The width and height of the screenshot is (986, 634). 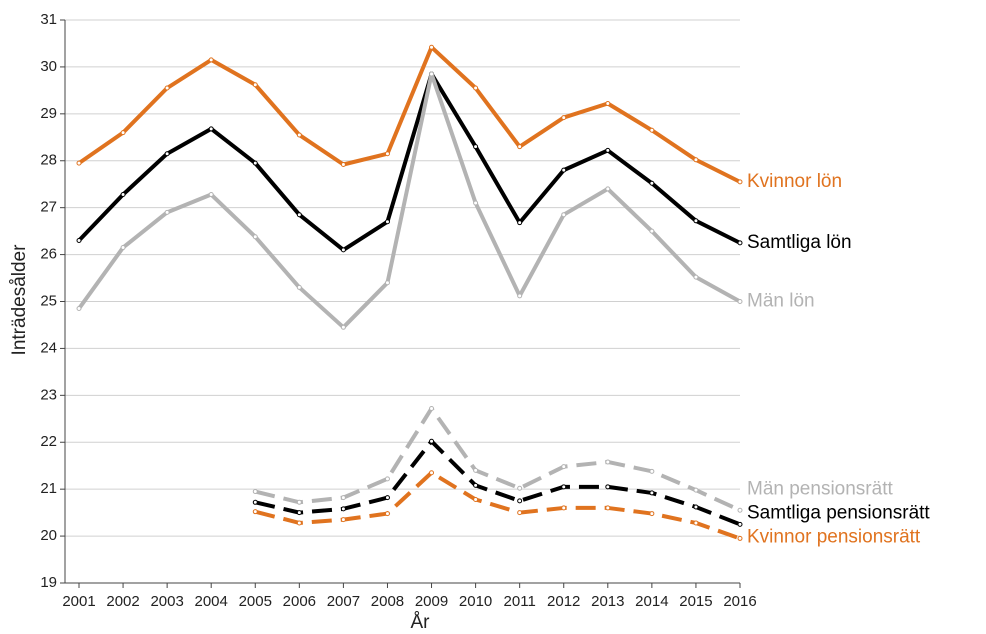 What do you see at coordinates (820, 488) in the screenshot?
I see `series-label: Män pensionsrätt` at bounding box center [820, 488].